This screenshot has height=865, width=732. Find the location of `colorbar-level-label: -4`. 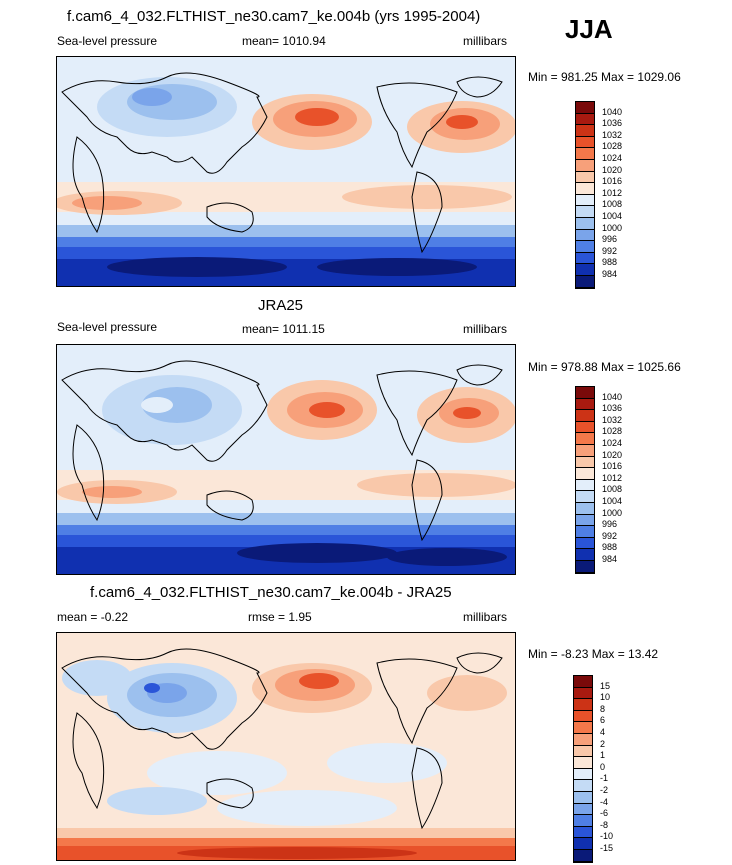

colorbar-level-label: -4 is located at coordinates (604, 801).